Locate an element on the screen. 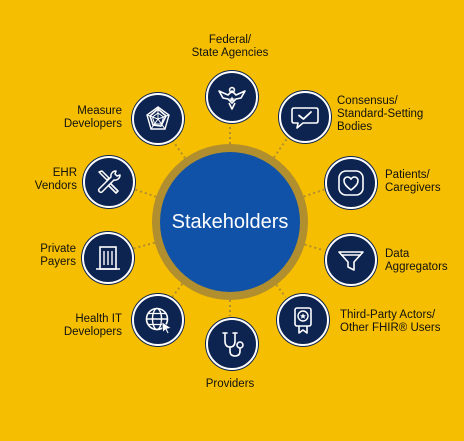  label-third-party-actors: Third-Party Actors/ Other FHIR® Users is located at coordinates (390, 321).